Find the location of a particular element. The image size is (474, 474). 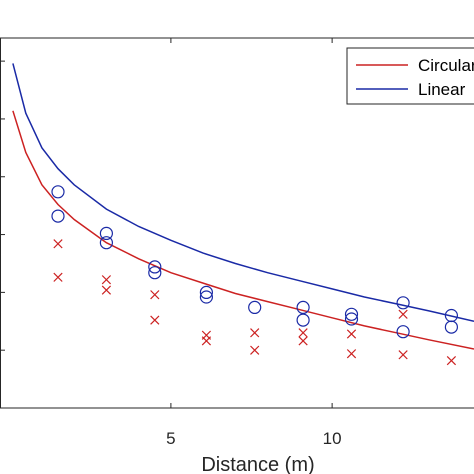

legend-box is located at coordinates (410, 76).